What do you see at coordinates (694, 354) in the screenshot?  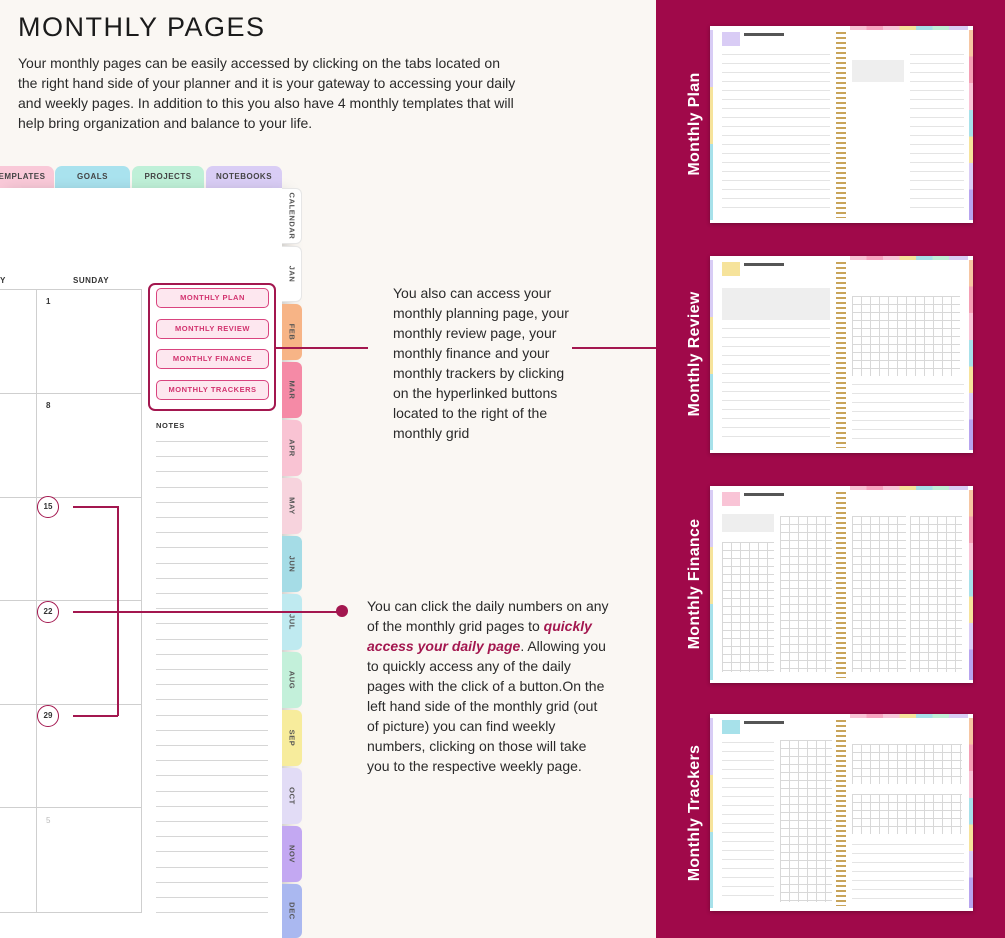 I see `label-monthly-review: Monthly Review` at bounding box center [694, 354].